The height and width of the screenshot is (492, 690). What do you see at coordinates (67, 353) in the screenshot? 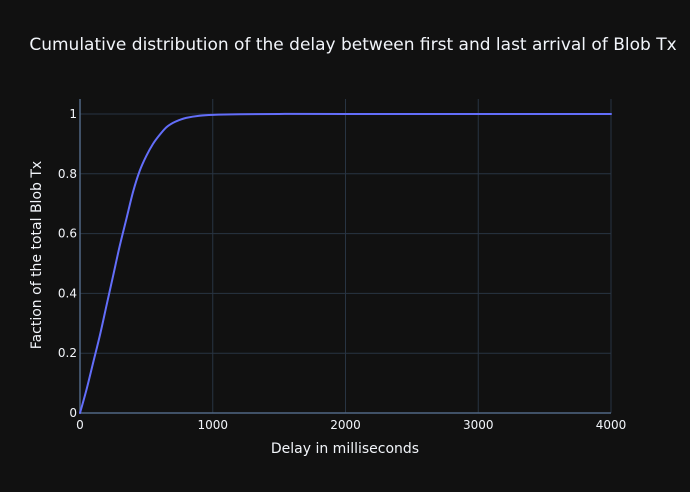
I see `y-tick-label: 0.2` at bounding box center [67, 353].